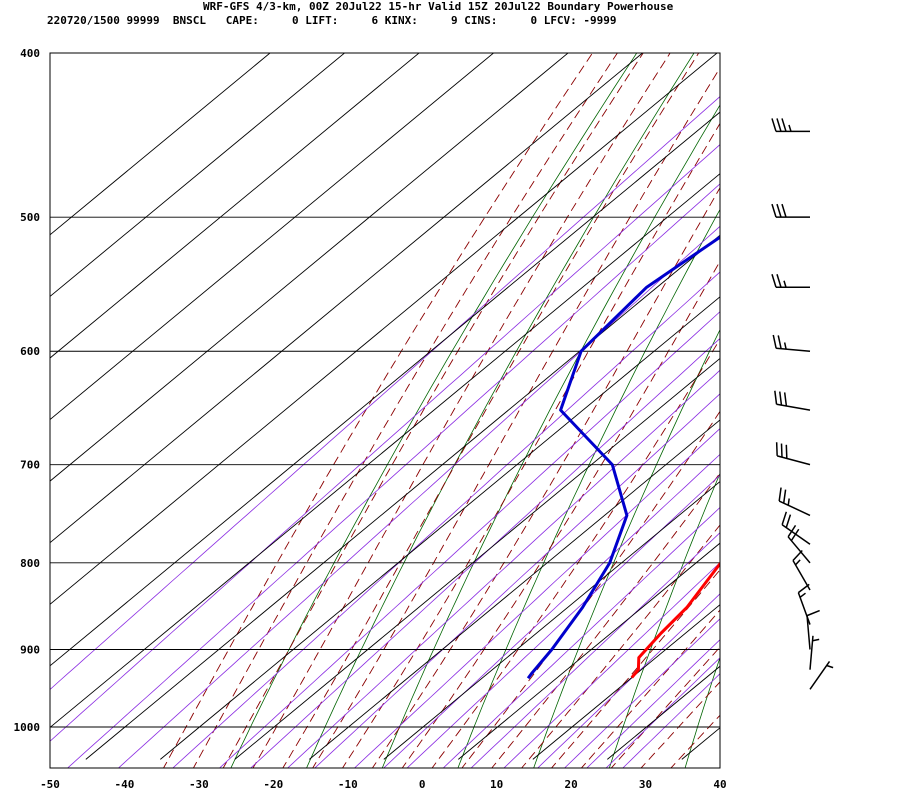 The width and height of the screenshot is (900, 800). What do you see at coordinates (30, 563) in the screenshot?
I see `pressure-tick-label: 800` at bounding box center [30, 563].